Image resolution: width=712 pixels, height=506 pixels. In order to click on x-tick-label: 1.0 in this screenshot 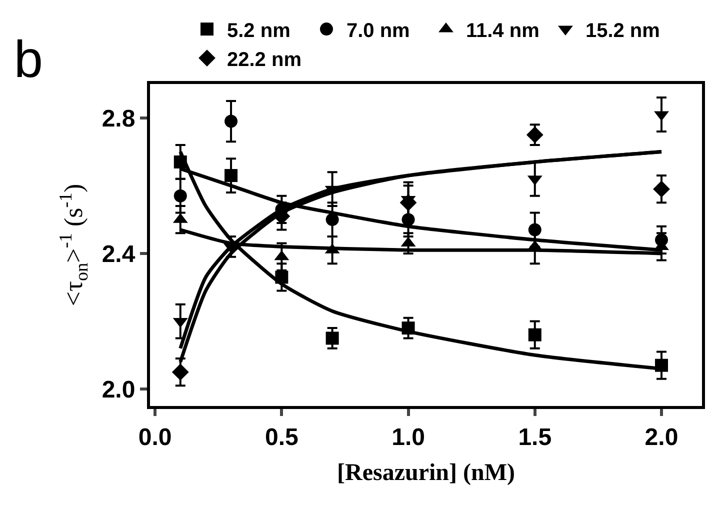, I will do `click(408, 437)`.